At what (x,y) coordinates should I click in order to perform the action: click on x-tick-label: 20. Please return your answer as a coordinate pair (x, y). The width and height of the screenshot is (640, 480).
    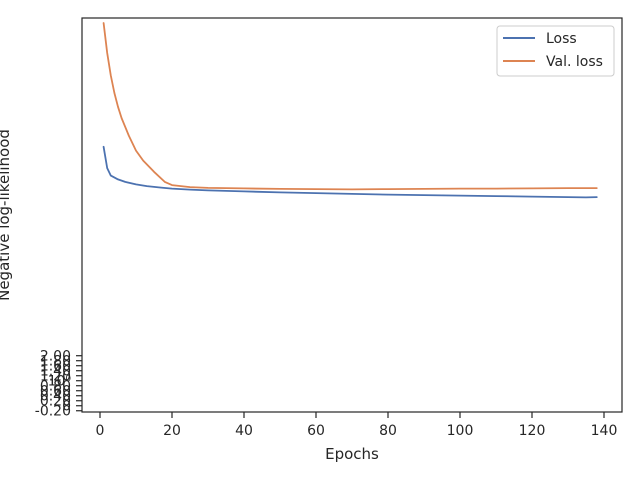
    Looking at the image, I should click on (172, 431).